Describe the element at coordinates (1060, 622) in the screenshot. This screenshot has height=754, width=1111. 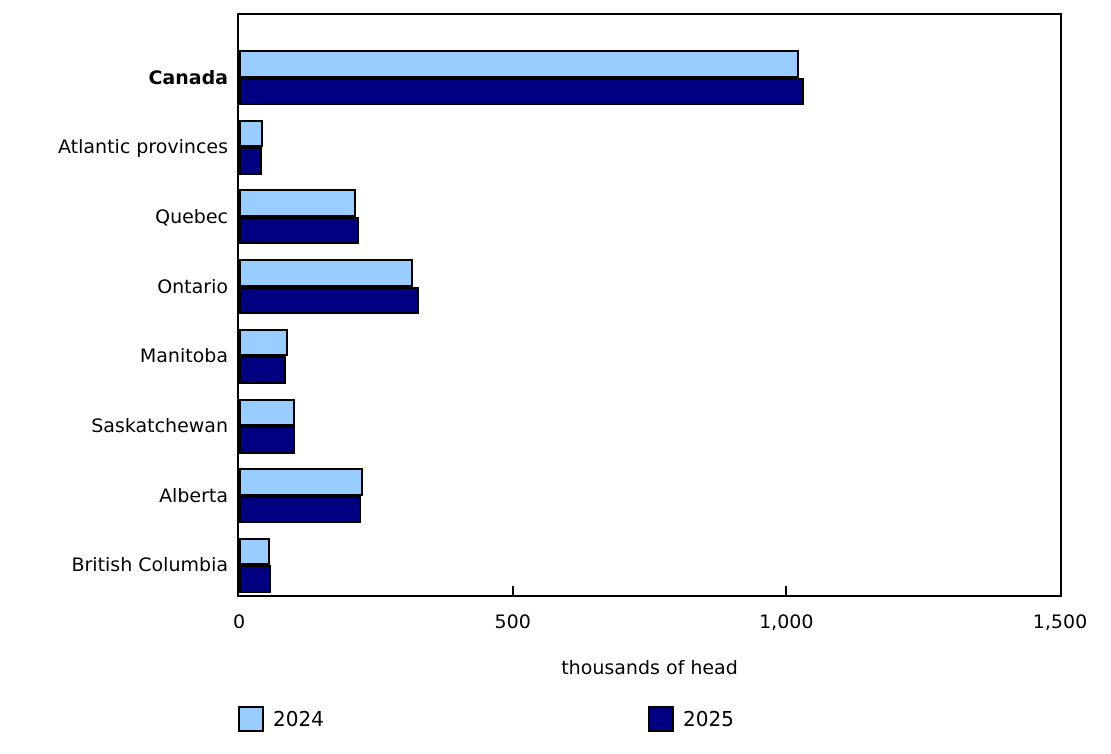
I see `x-tick-label-1,500: 1,500` at that location.